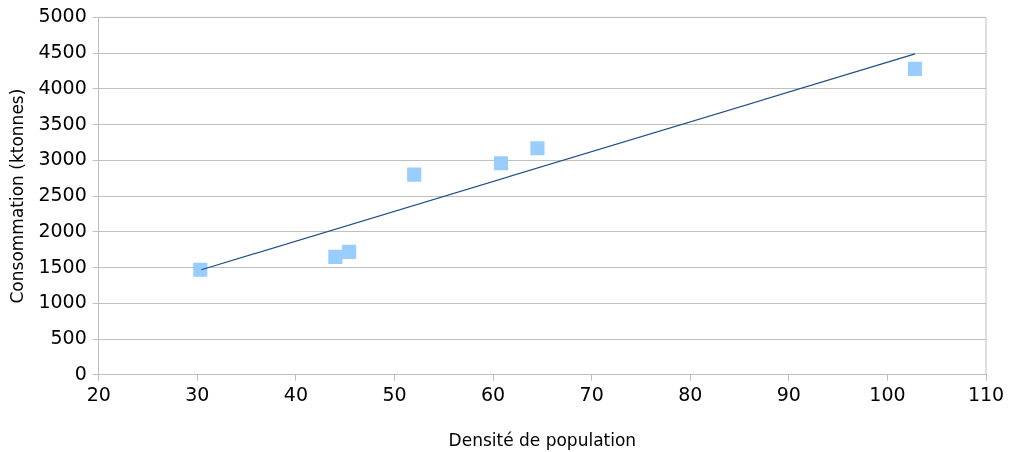 This screenshot has width=1010, height=452. I want to click on x-tick-label: 70, so click(591, 394).